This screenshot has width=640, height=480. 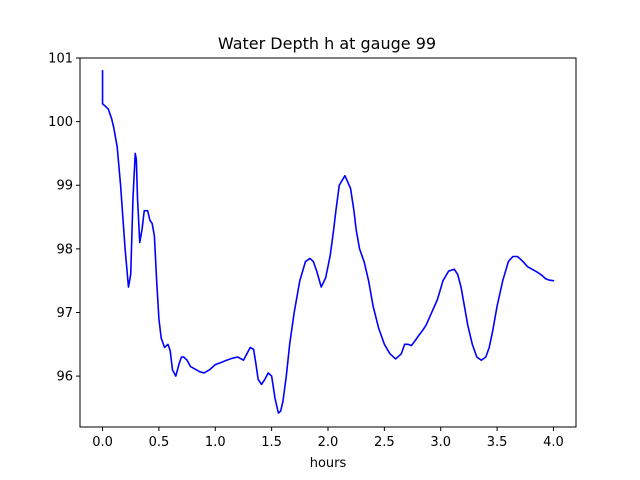 I want to click on x-tick-label: 3.0, so click(x=440, y=442).